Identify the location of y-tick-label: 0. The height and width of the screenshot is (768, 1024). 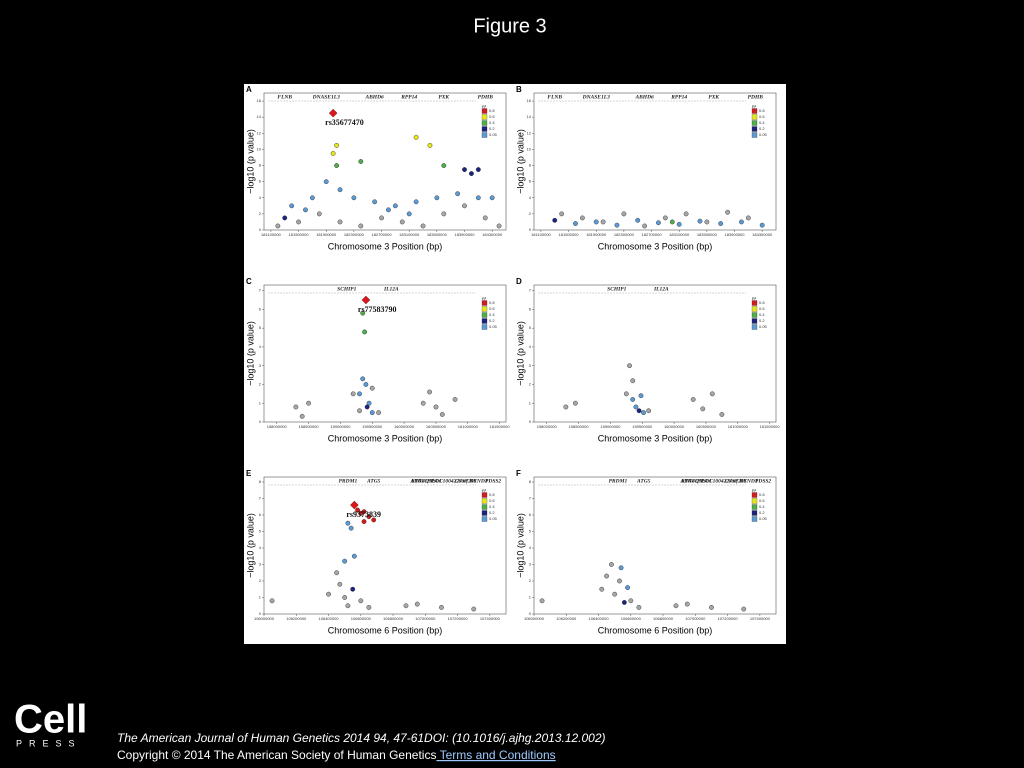
(530, 421).